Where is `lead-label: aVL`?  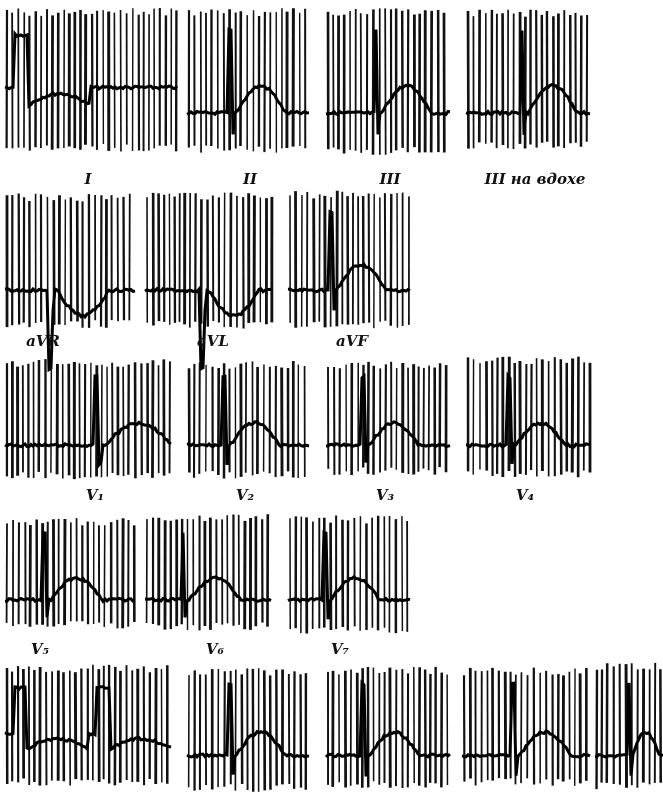
lead-label: aVL is located at coordinates (213, 341).